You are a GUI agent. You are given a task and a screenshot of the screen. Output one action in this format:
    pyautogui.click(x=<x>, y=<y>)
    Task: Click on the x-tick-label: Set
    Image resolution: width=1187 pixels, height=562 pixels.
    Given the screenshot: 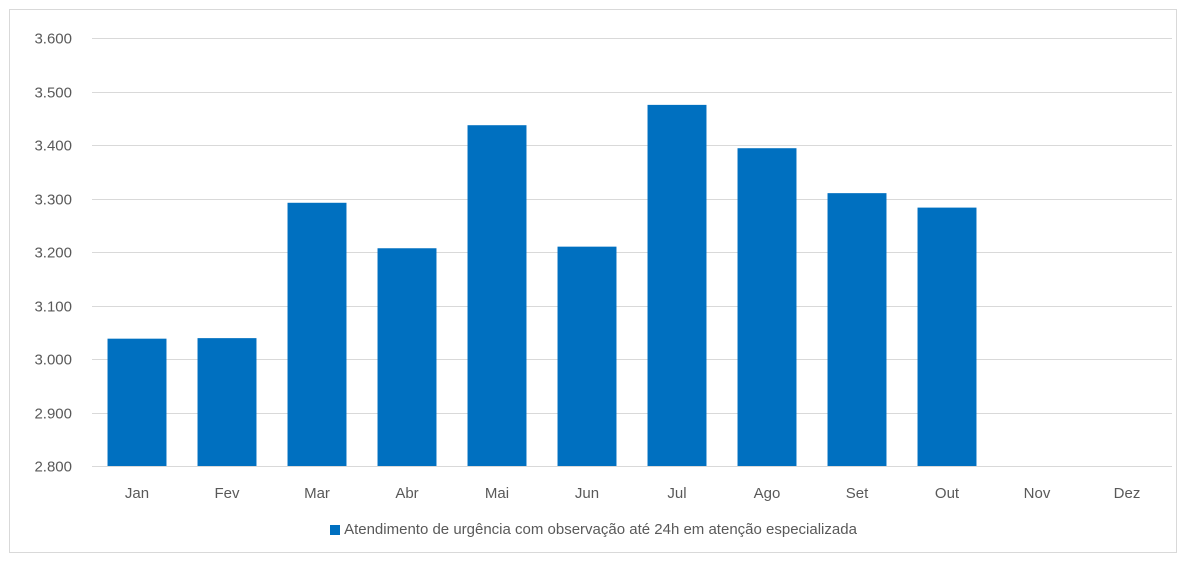 What is the action you would take?
    pyautogui.click(x=857, y=493)
    